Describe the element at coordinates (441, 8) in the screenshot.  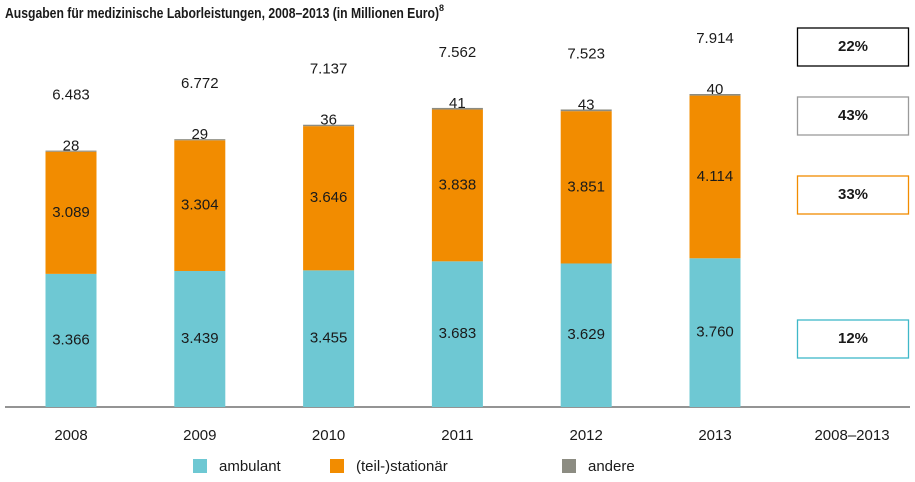
I see `title-footnote: 8` at that location.